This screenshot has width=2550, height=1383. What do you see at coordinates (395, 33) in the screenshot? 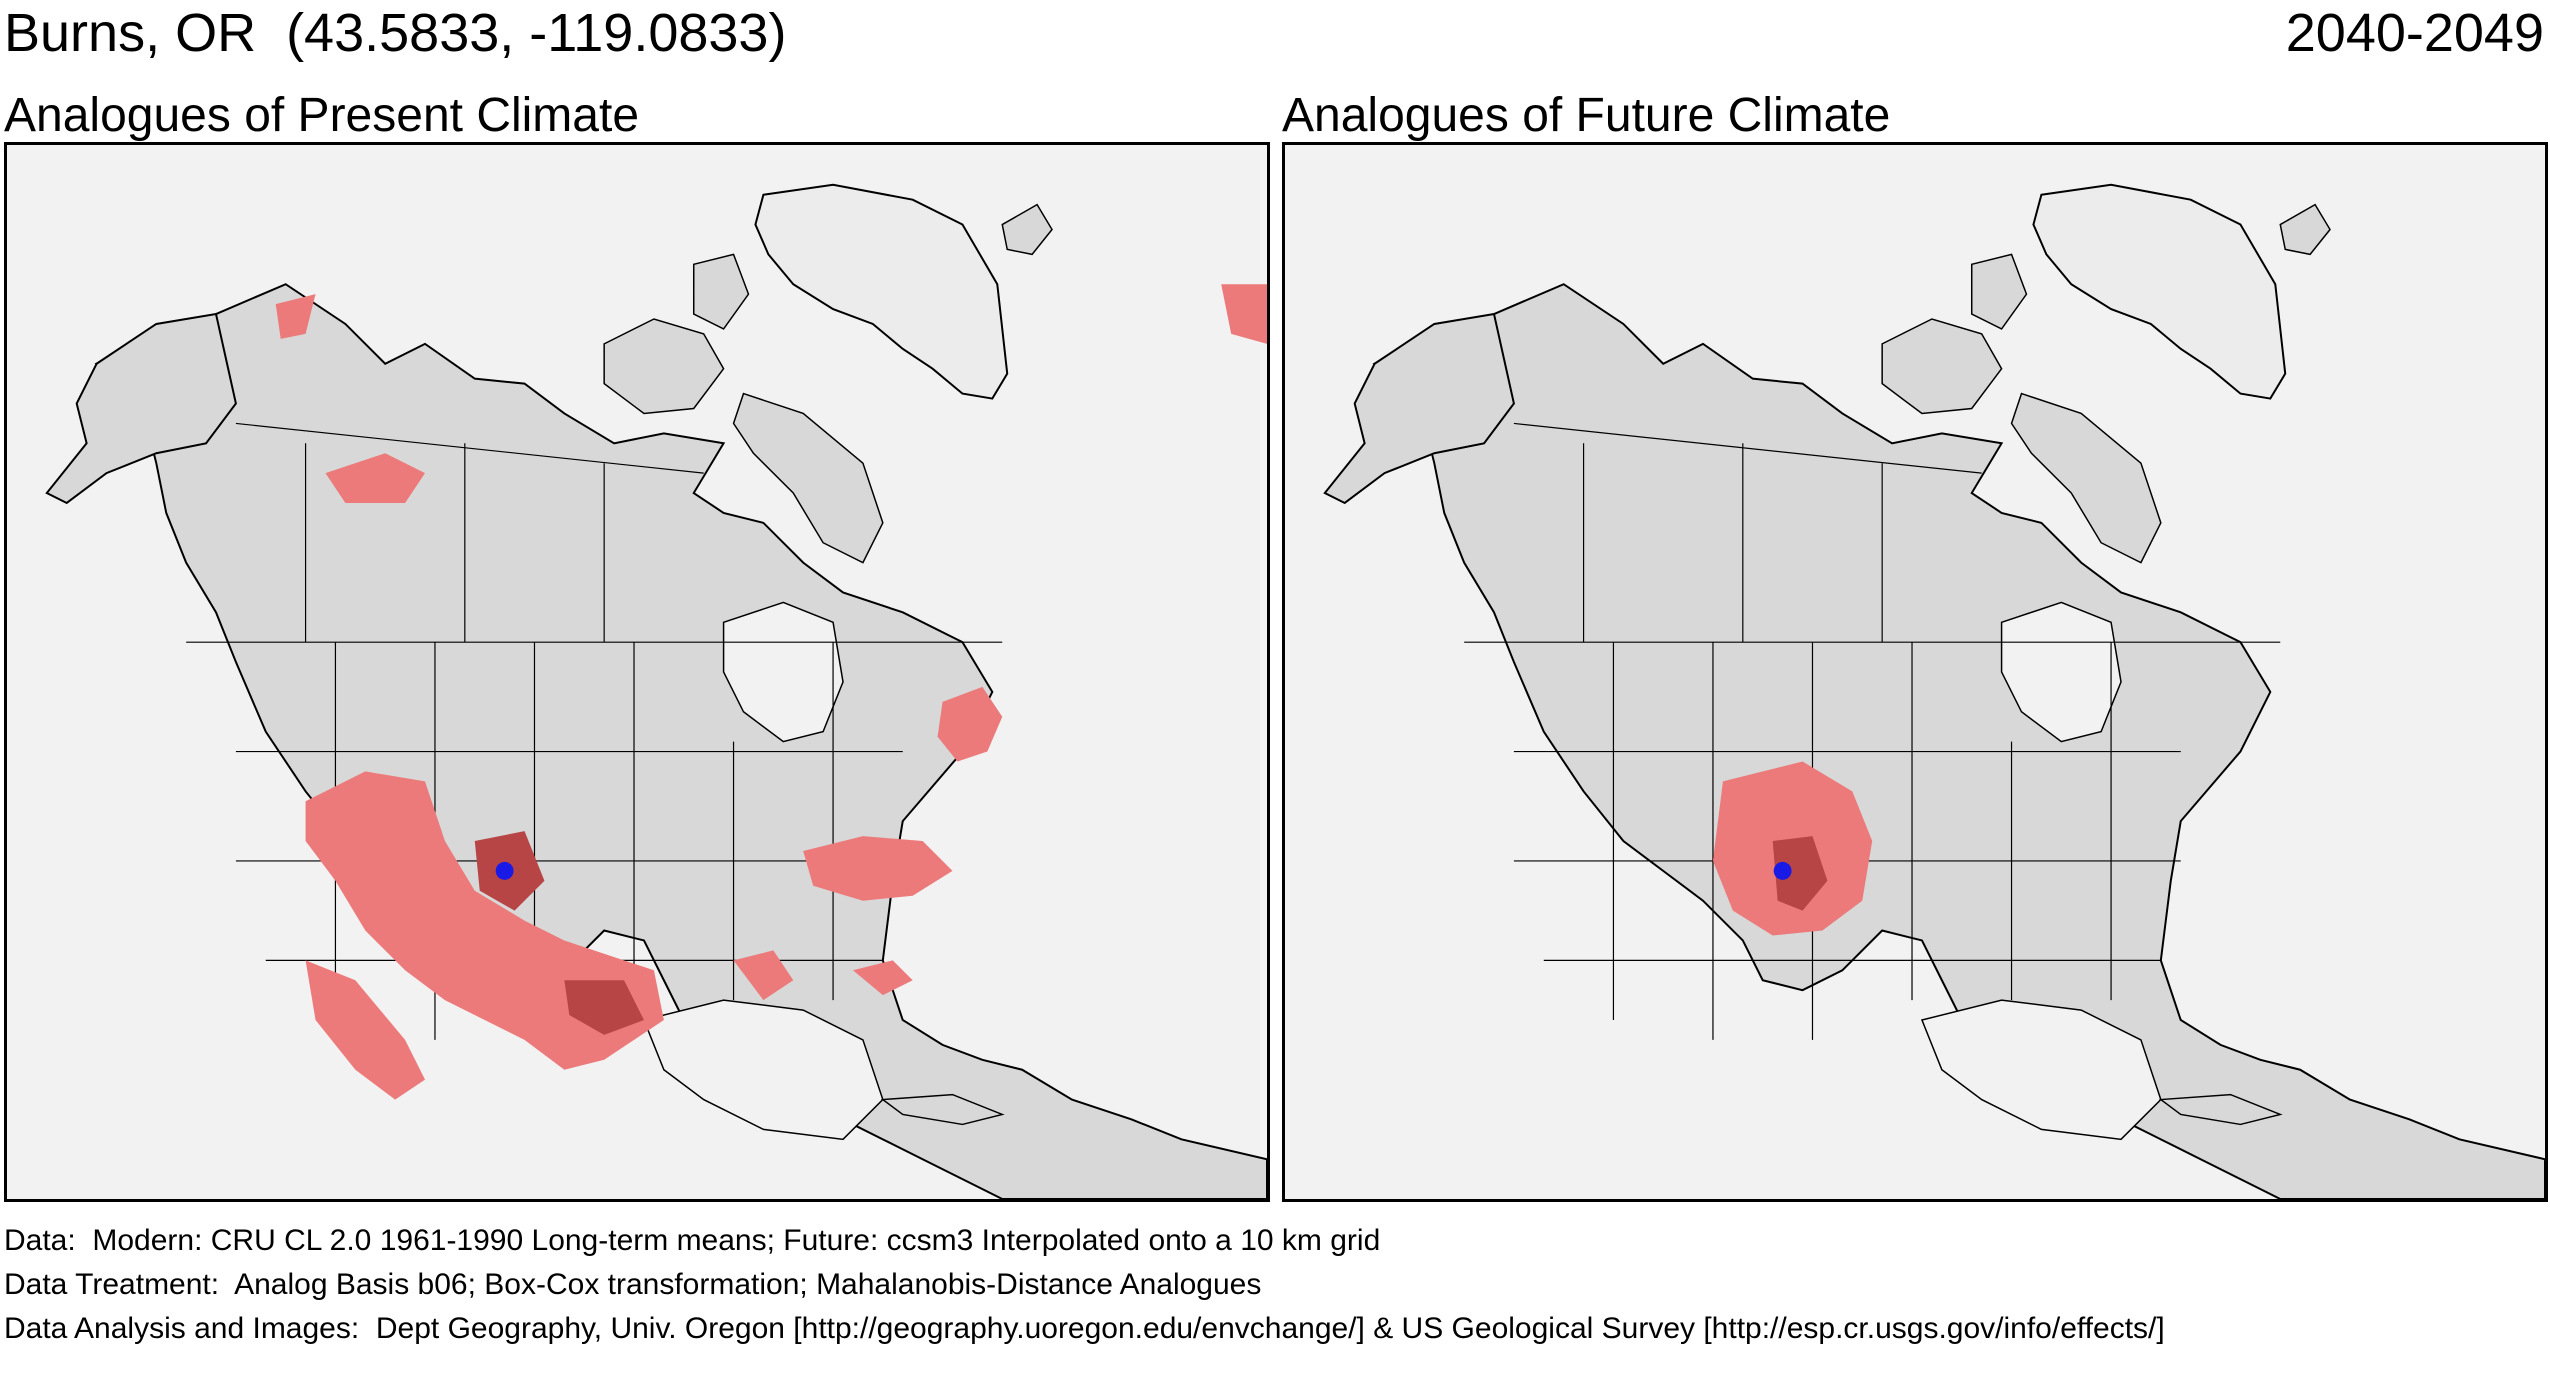
I see `location-title: Burns, OR (43.5833, -119.0833)` at bounding box center [395, 33].